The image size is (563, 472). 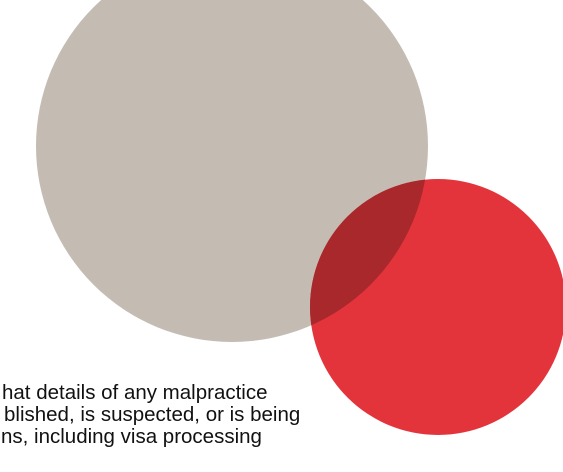 What do you see at coordinates (152, 414) in the screenshot?
I see `body-text-line-2: blished, is suspected, or is being` at bounding box center [152, 414].